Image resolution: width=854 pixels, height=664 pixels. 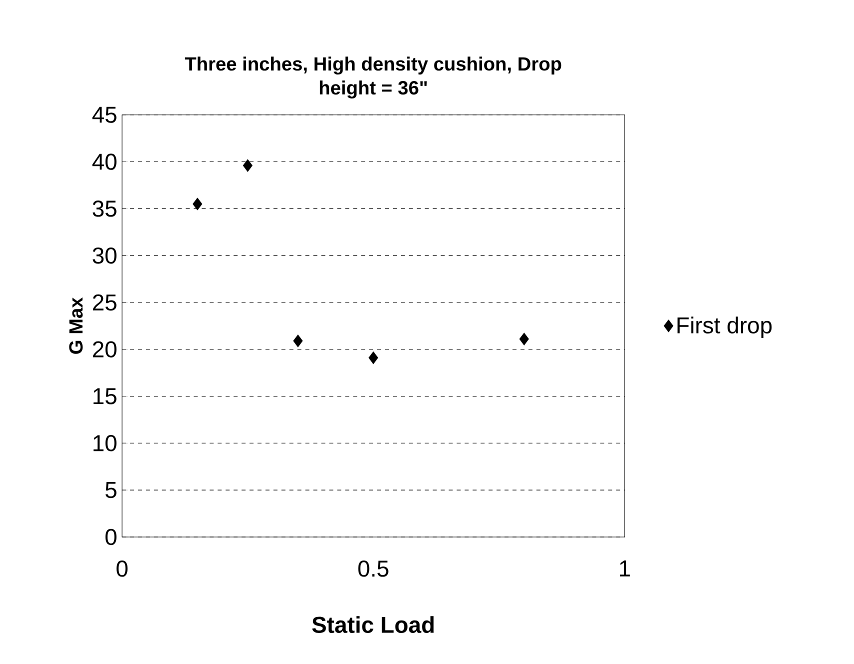 I want to click on y-tick-label: 15, so click(x=105, y=396).